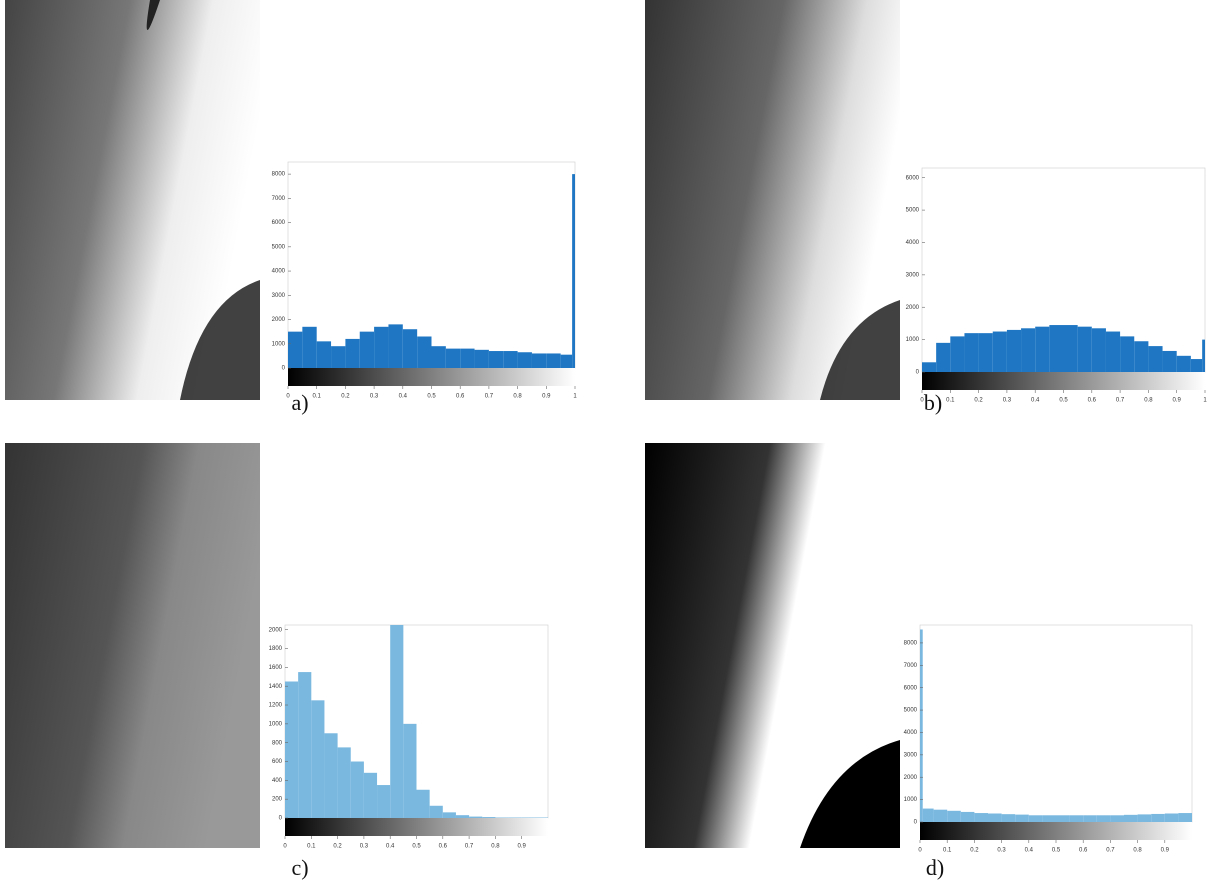 The image size is (1209, 893). What do you see at coordinates (1205, 401) in the screenshot?
I see `x-tick-label: 1` at bounding box center [1205, 401].